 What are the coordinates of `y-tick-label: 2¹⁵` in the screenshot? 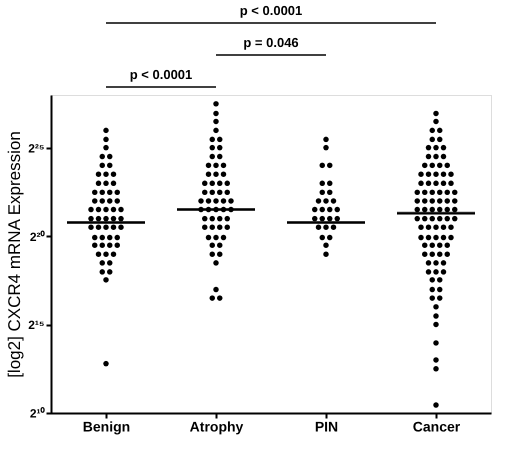 It's located at (36, 325).